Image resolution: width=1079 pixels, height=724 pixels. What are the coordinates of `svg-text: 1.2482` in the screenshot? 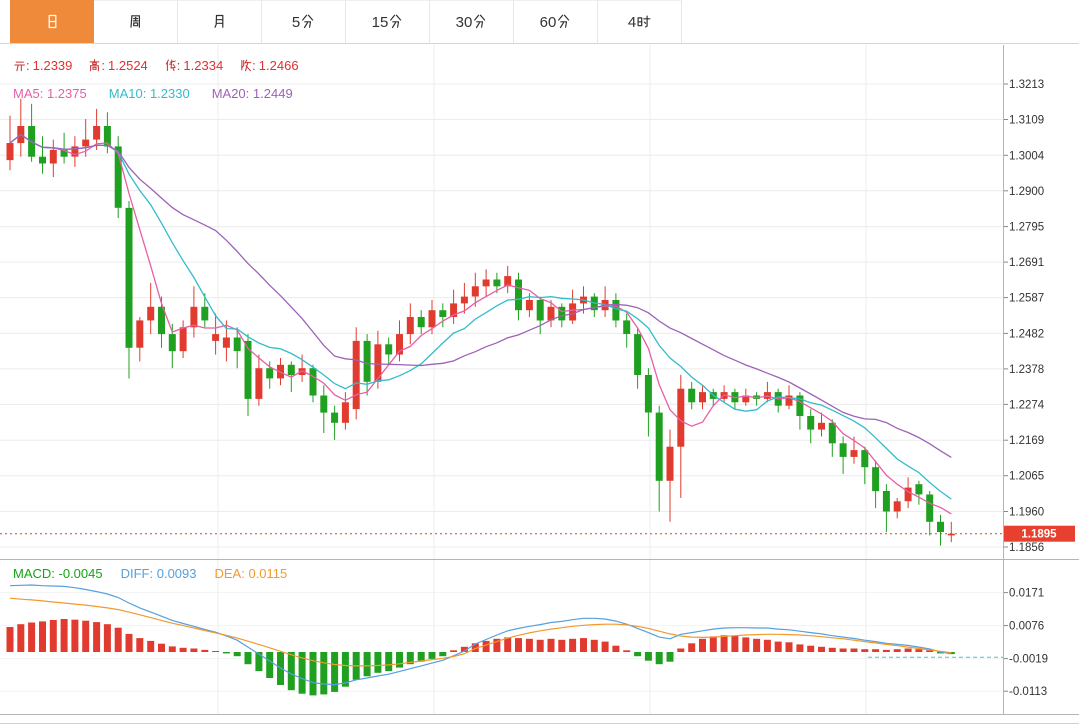 It's located at (1026, 334).